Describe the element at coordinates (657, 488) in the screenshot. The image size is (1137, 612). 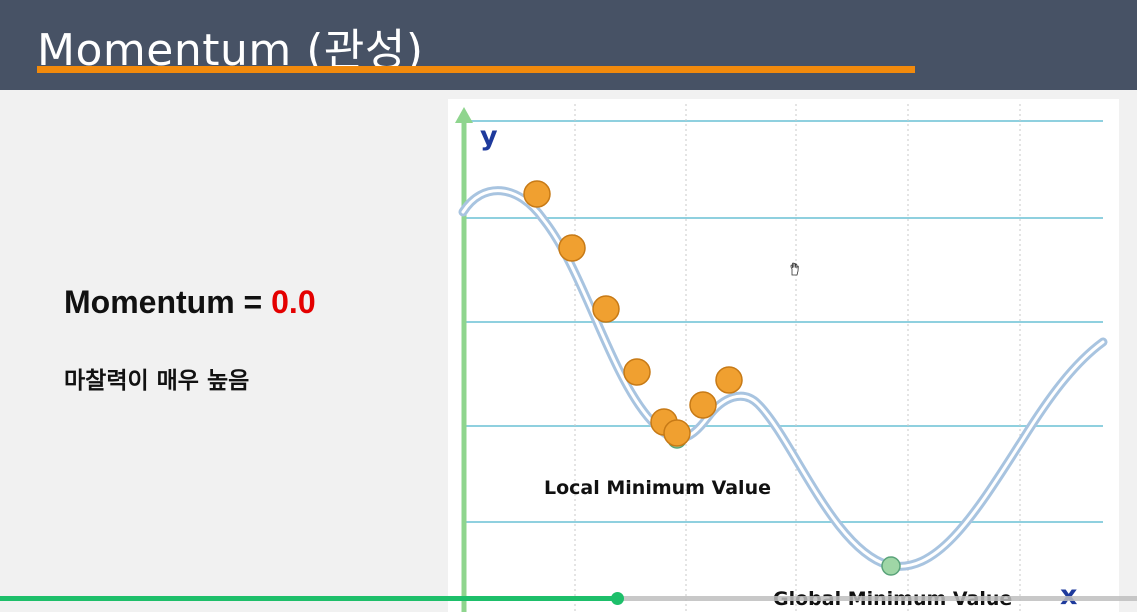
I see `local-min-label: Local Minimum Value` at that location.